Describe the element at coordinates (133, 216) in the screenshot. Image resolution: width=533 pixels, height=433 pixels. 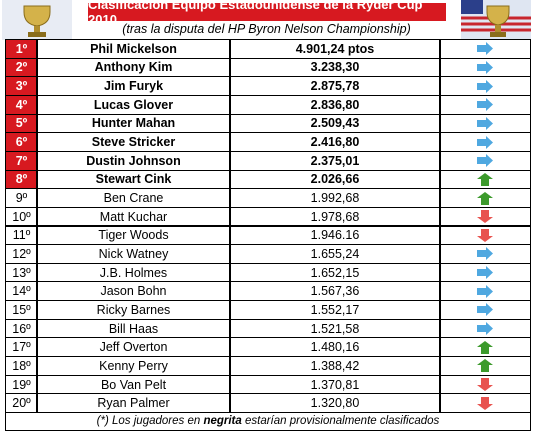
I see `name-cell: Matt Kuchar` at that location.